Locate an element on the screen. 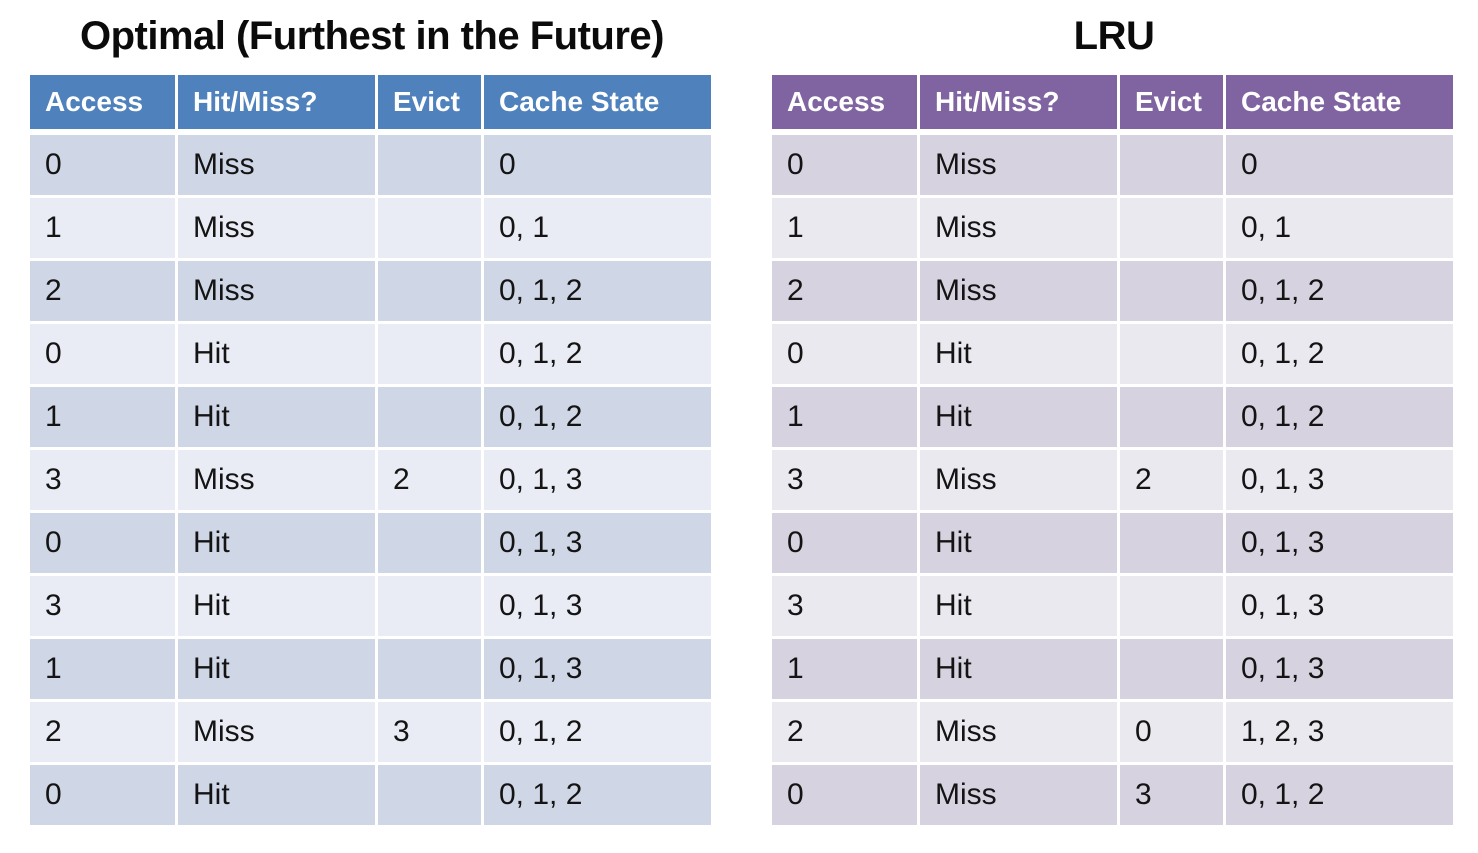 The height and width of the screenshot is (853, 1478). table-row: 0 Hit 0, 1, 2 is located at coordinates (1112, 354).